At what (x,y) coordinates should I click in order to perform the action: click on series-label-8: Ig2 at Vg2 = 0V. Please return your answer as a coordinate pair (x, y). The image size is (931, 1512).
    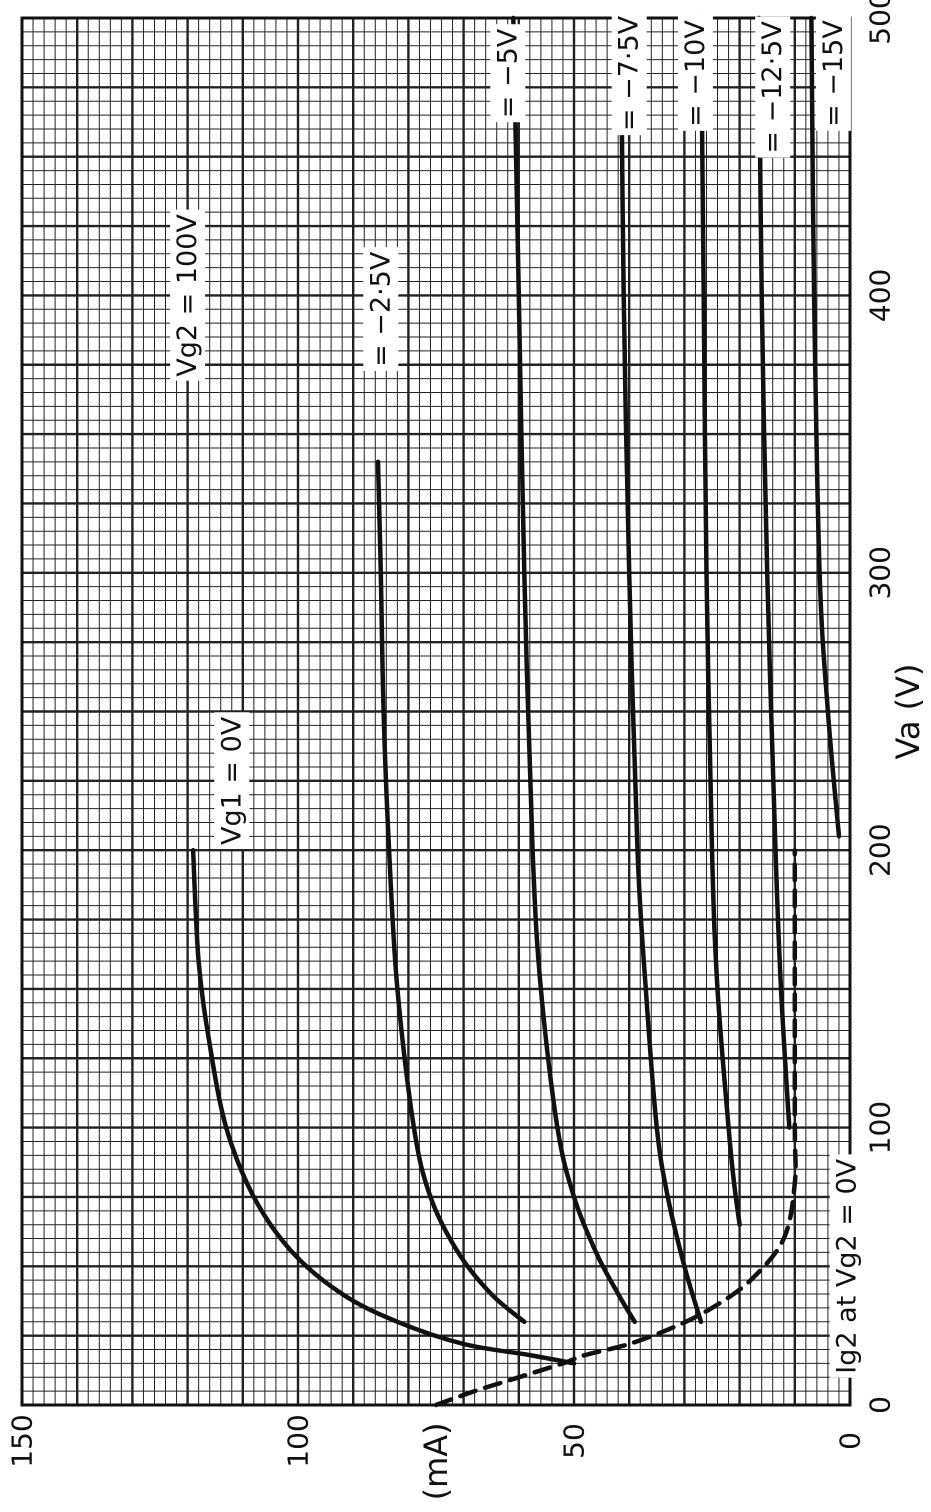
    Looking at the image, I should click on (847, 1265).